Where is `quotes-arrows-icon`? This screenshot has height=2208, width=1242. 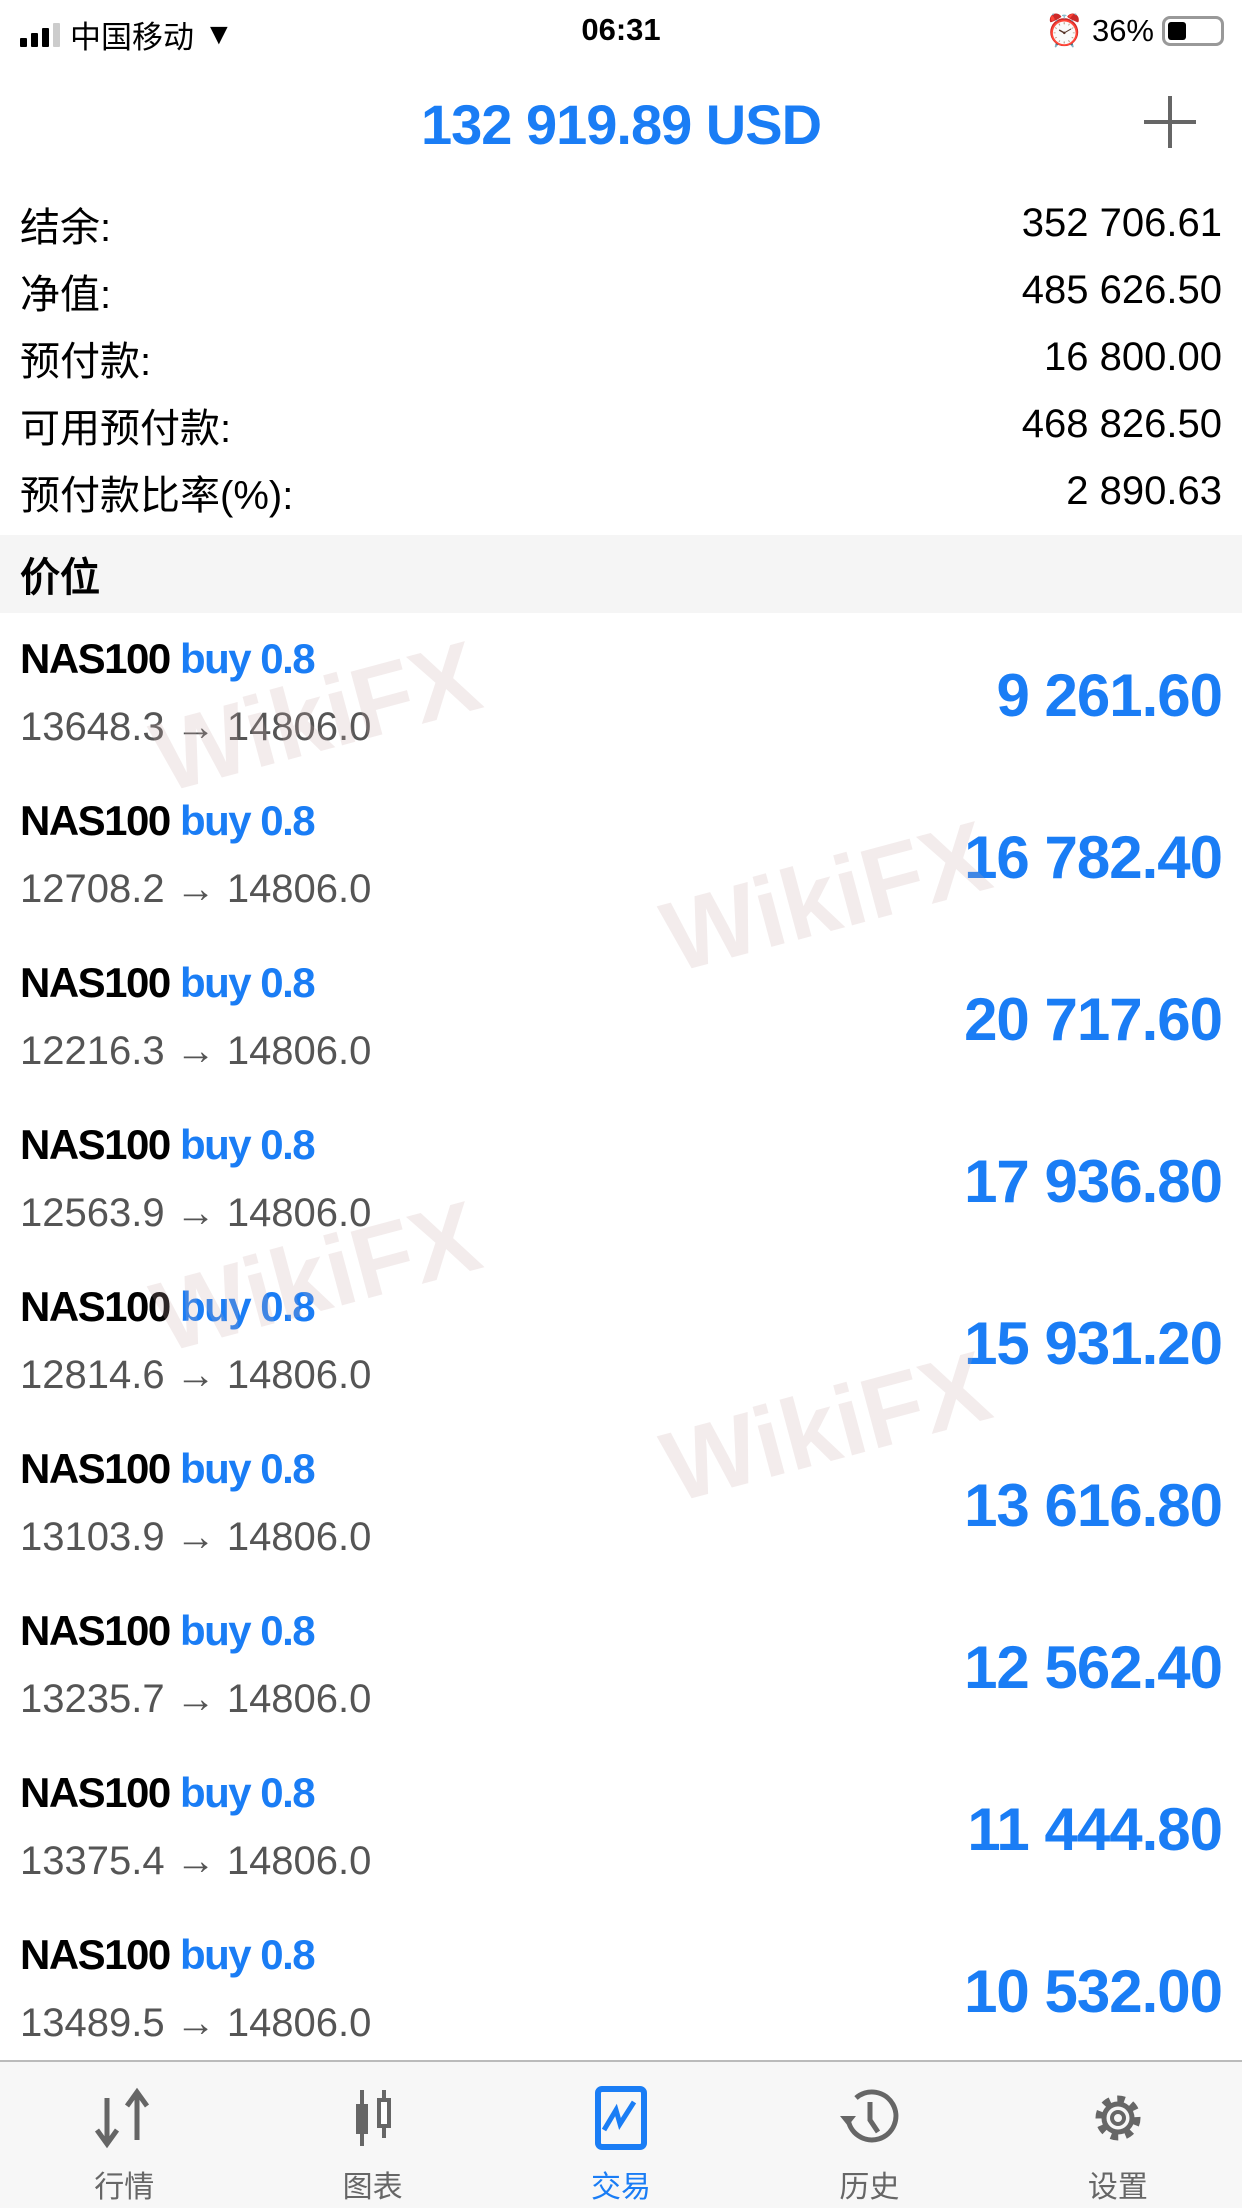
quotes-arrows-icon is located at coordinates (122, 2118).